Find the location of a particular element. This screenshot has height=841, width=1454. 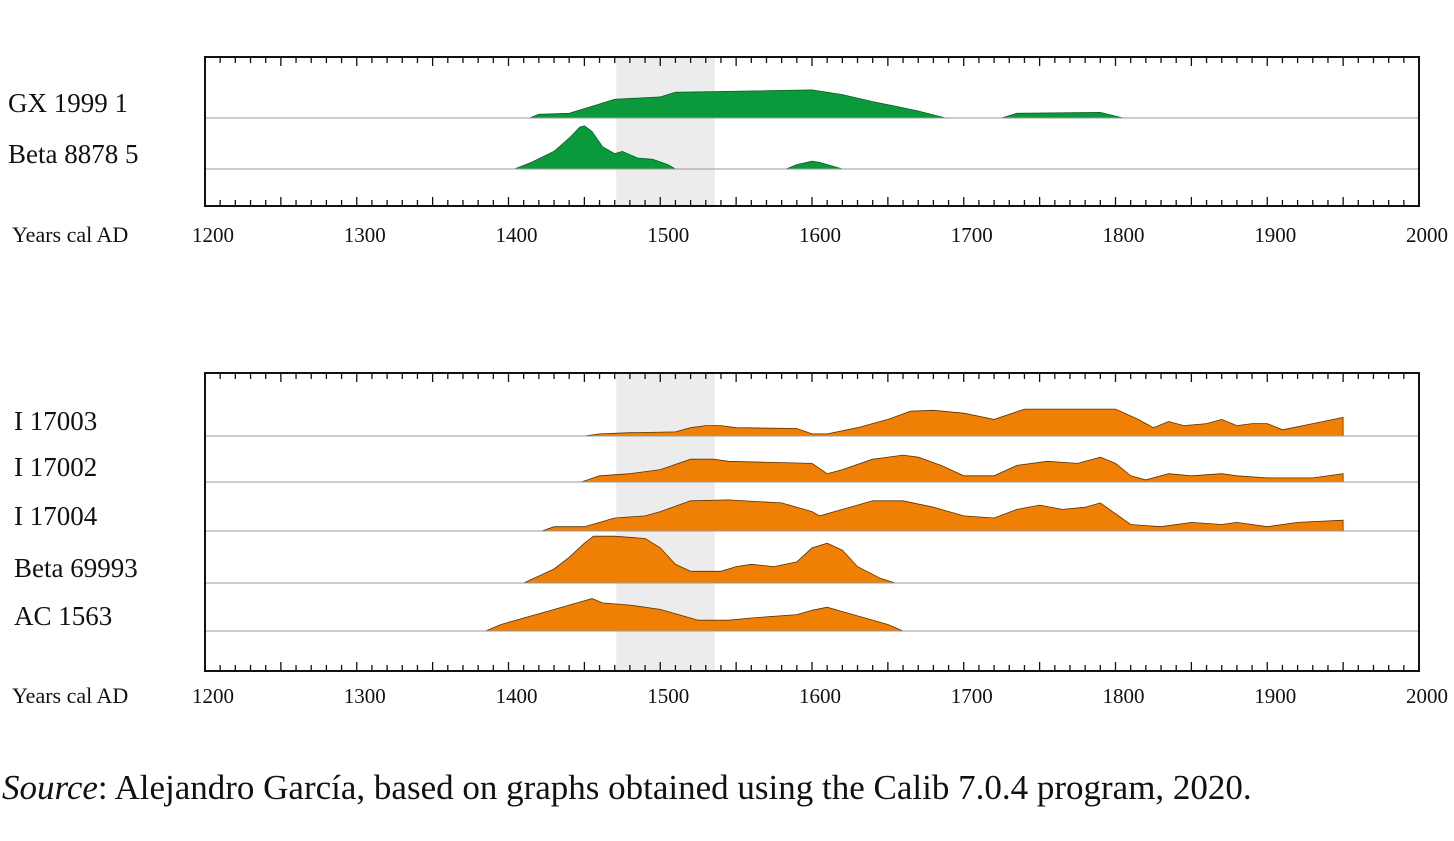

series-label: GX 1999 1 is located at coordinates (68, 103).